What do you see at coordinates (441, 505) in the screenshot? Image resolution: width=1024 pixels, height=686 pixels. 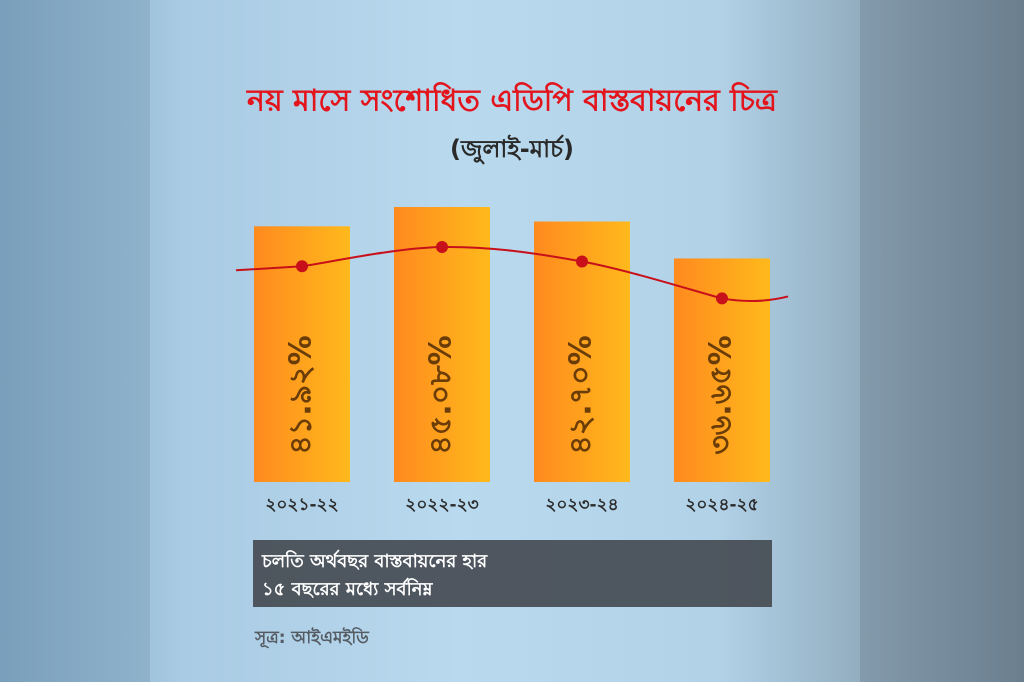 I see `x-tick-label: ২০২২-২৩` at bounding box center [441, 505].